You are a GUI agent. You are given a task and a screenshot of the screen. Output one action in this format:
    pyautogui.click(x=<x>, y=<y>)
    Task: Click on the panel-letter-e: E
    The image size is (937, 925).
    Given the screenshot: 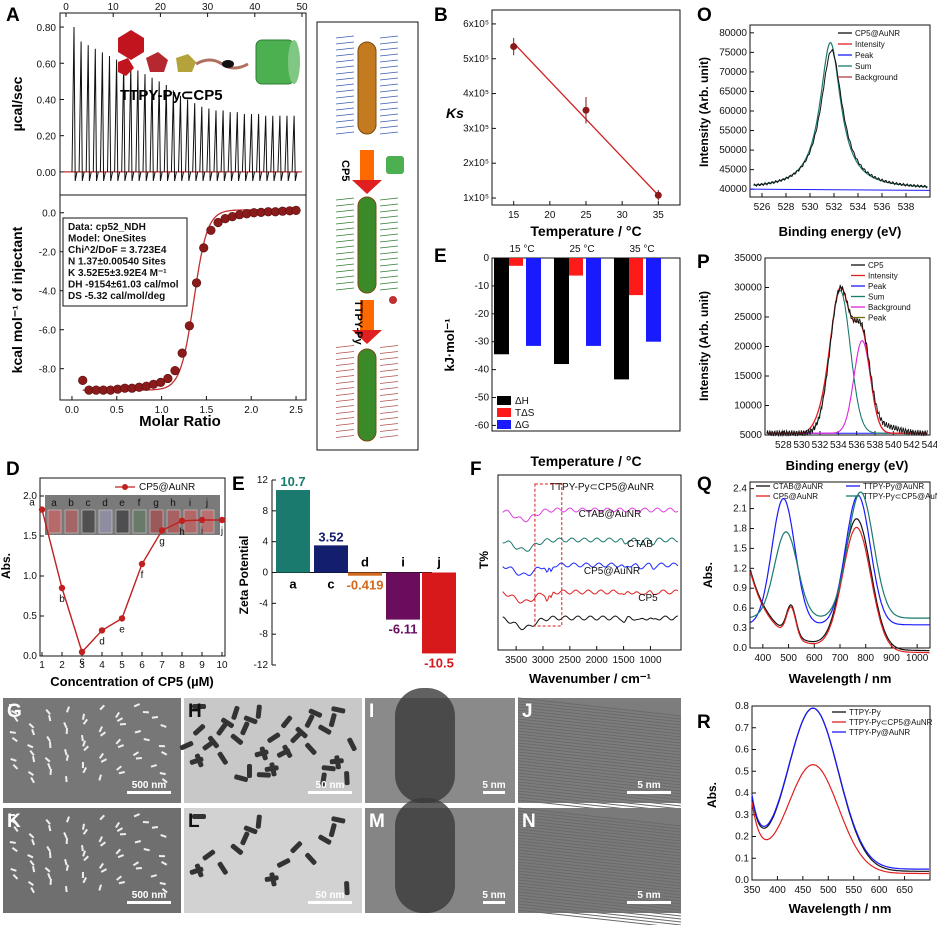 What is the action you would take?
    pyautogui.click(x=238, y=484)
    